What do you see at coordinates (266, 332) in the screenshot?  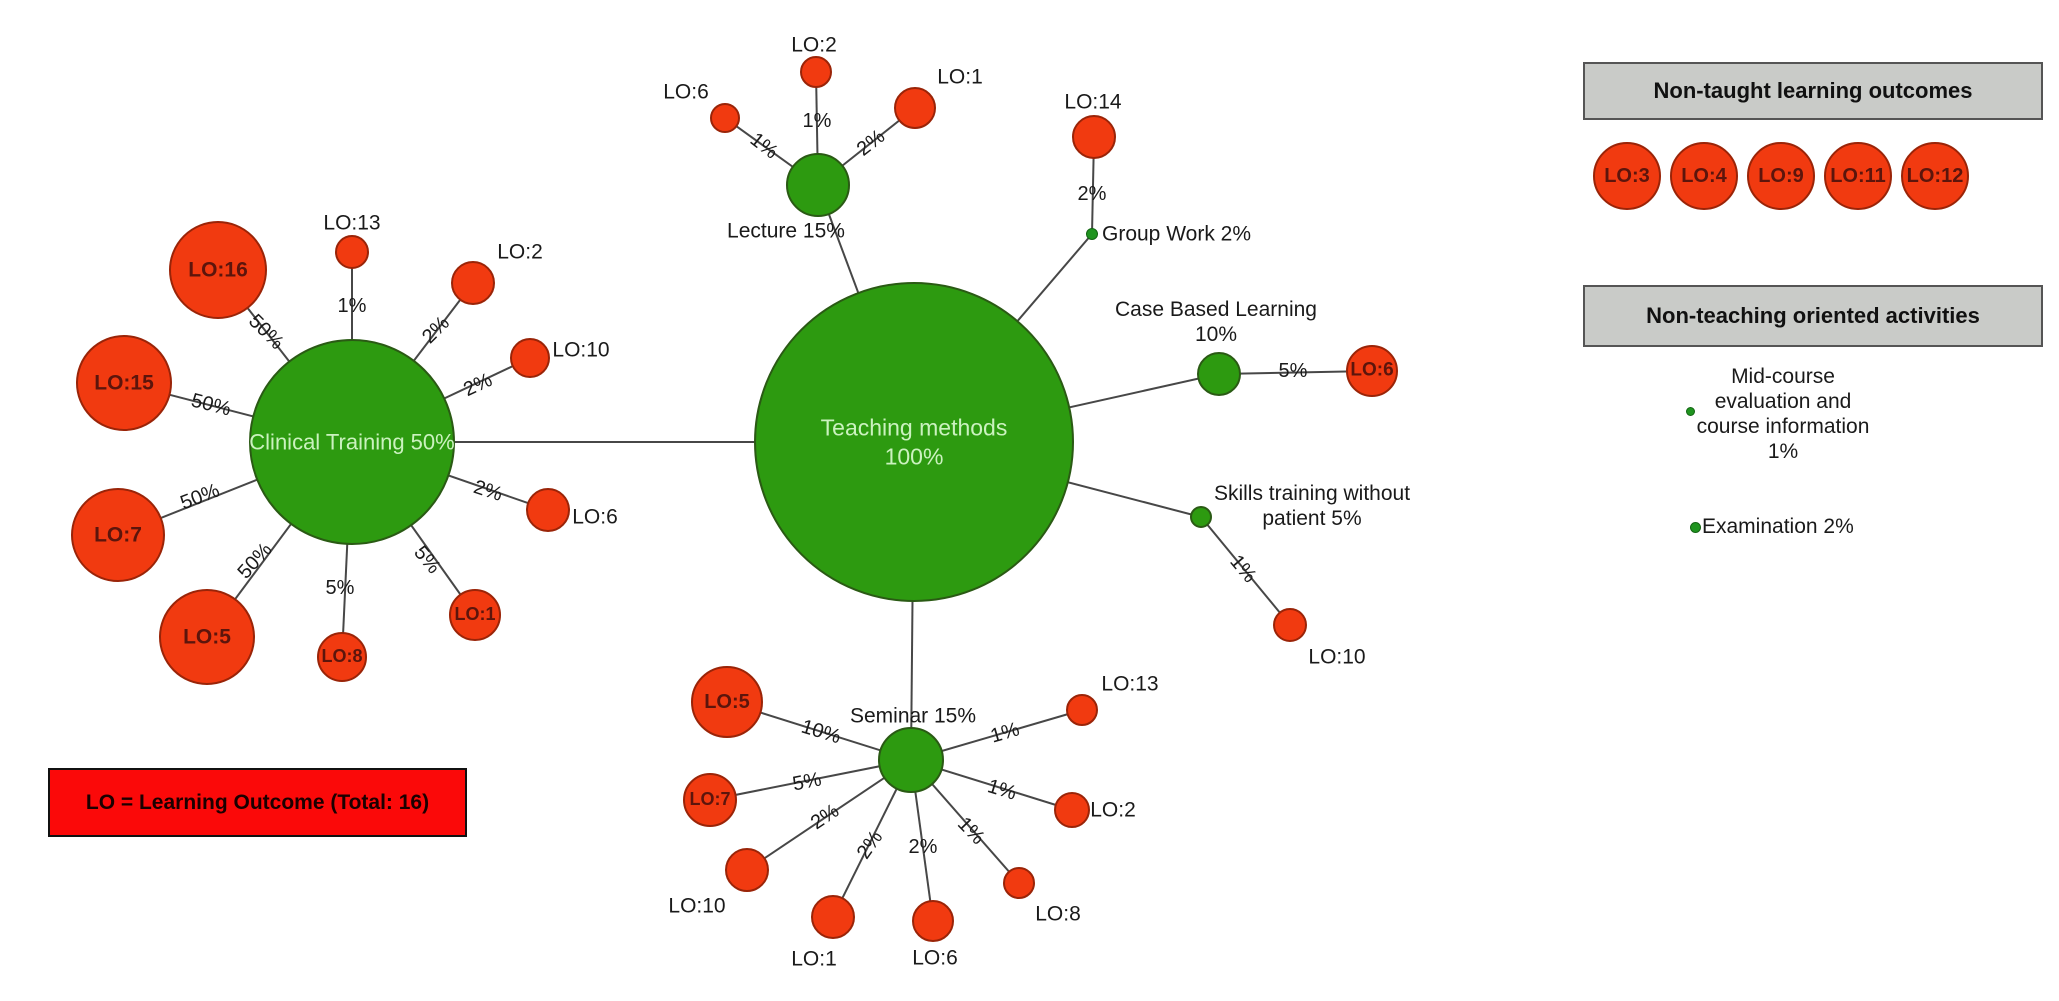 I see `edge-label-clinical-c16: 50%` at bounding box center [266, 332].